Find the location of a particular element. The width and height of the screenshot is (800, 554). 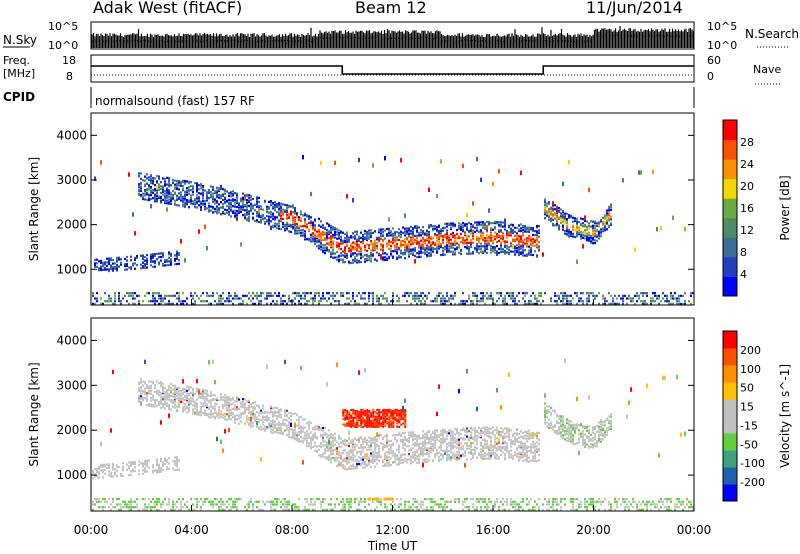

velocity-colorbar-label: Velocity [m s^-1] is located at coordinates (785, 416).